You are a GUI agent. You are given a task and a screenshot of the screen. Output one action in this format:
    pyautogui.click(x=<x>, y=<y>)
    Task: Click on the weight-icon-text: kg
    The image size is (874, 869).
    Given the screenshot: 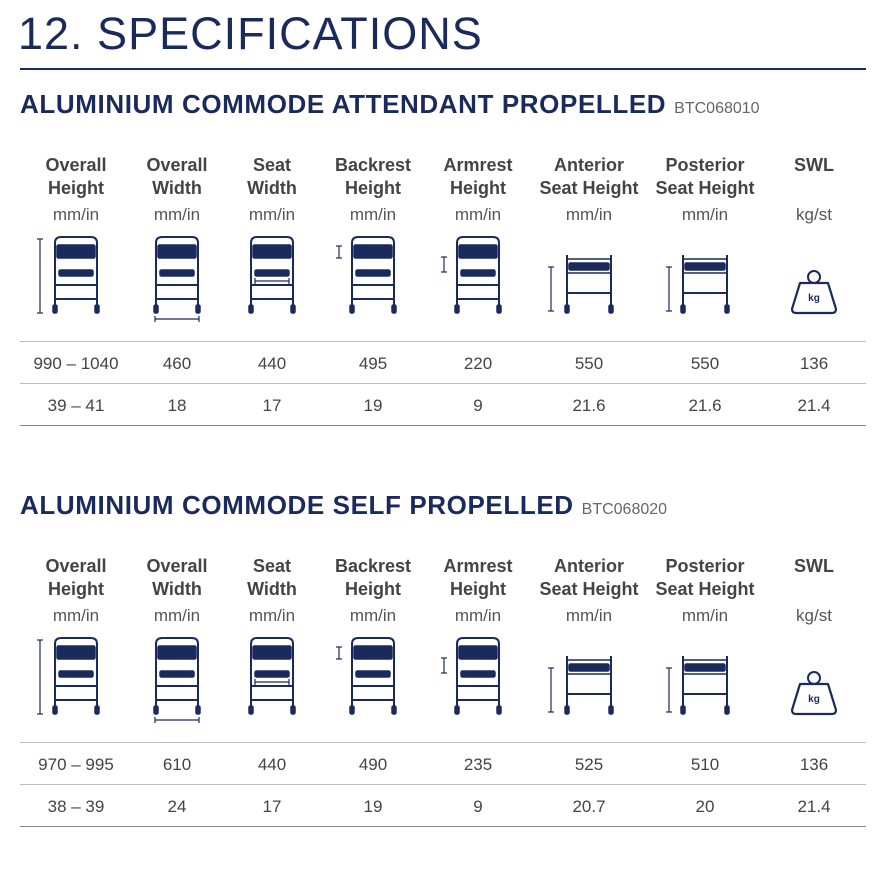 What is the action you would take?
    pyautogui.click(x=814, y=699)
    